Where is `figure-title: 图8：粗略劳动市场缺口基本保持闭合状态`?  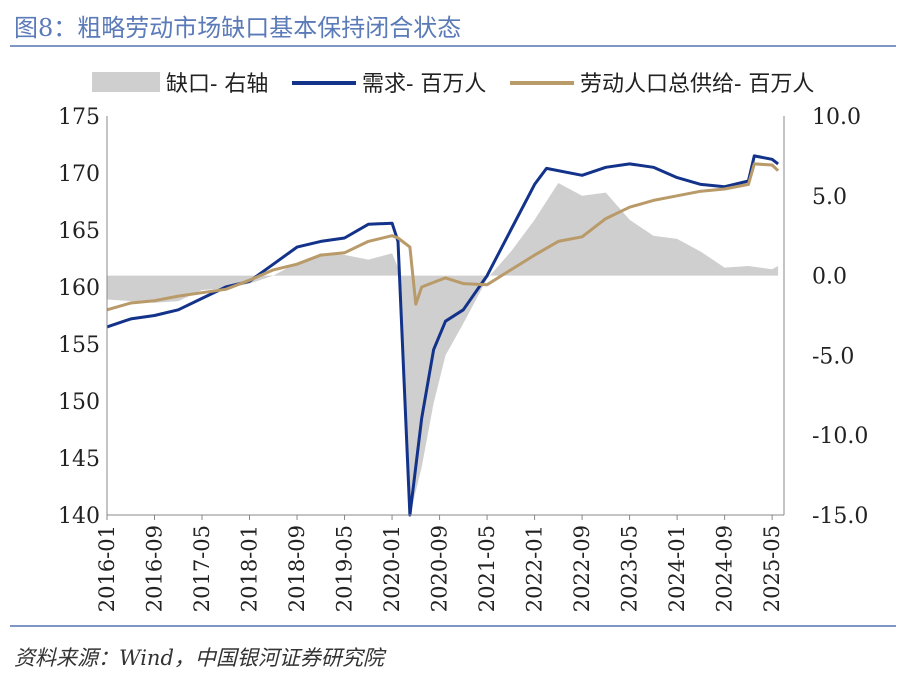 figure-title: 图8：粗略劳动市场缺口基本保持闭合状态 is located at coordinates (238, 28).